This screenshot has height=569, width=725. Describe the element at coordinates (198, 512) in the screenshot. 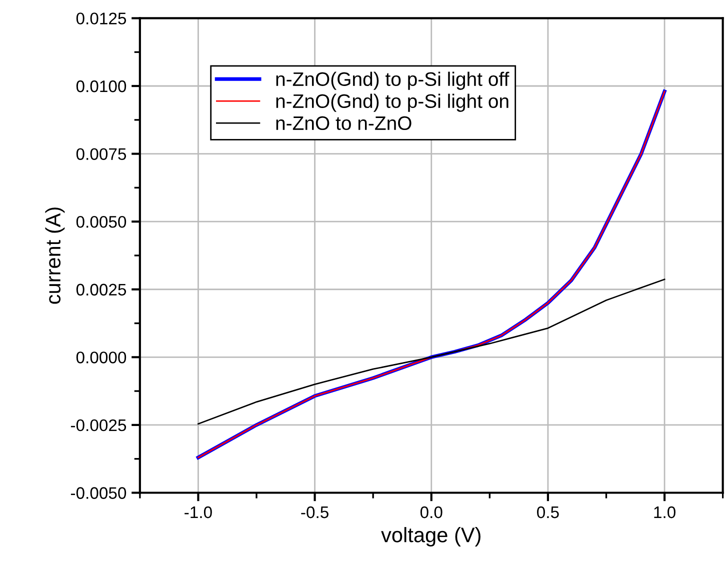

I see `x-tick-label: -1.0` at that location.